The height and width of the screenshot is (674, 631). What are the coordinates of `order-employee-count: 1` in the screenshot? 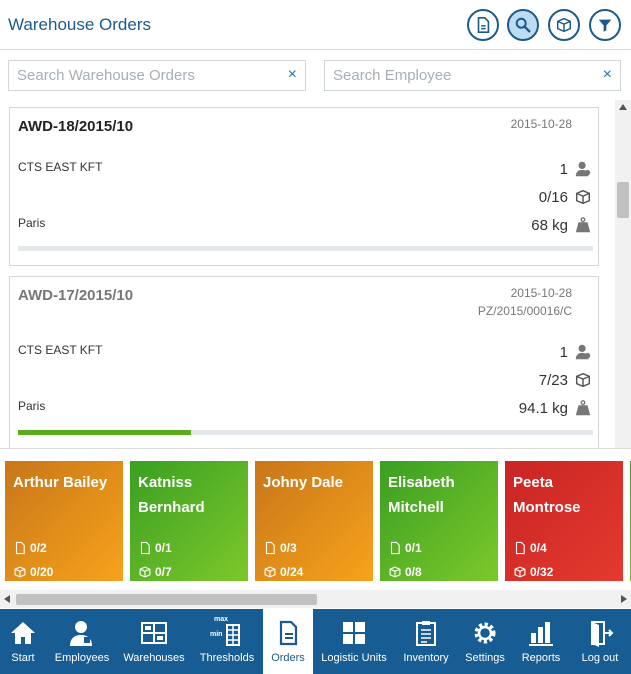 It's located at (576, 352).